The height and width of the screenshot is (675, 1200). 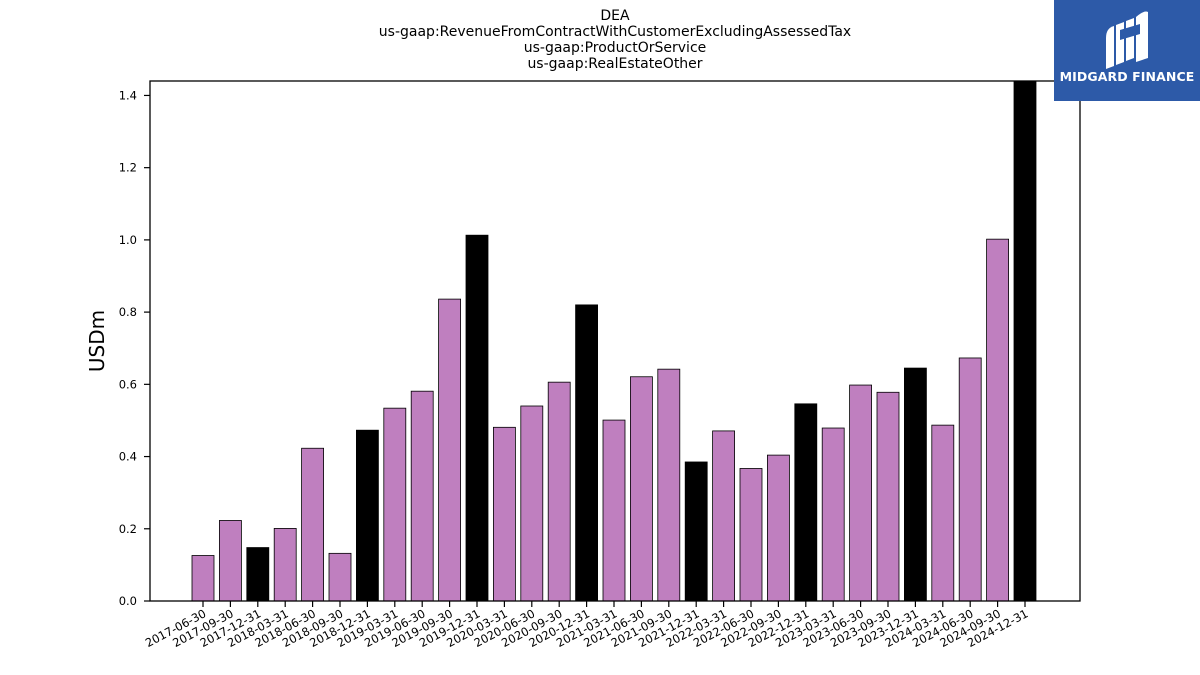 What do you see at coordinates (128, 240) in the screenshot?
I see `y-tick-label: 1.0` at bounding box center [128, 240].